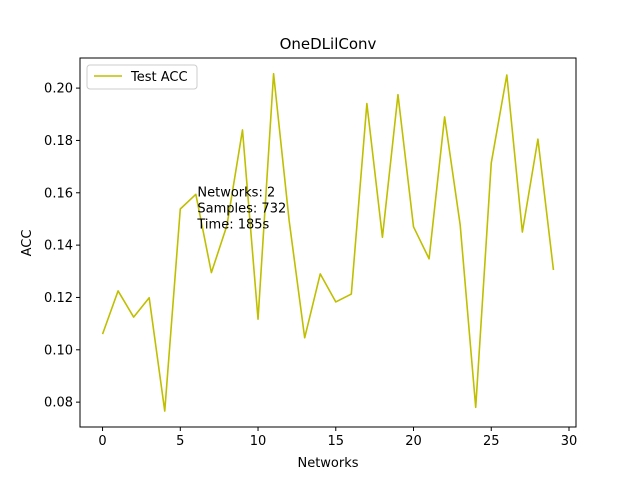  Describe the element at coordinates (58, 89) in the screenshot. I see `y-tick-label: 0.20` at that location.